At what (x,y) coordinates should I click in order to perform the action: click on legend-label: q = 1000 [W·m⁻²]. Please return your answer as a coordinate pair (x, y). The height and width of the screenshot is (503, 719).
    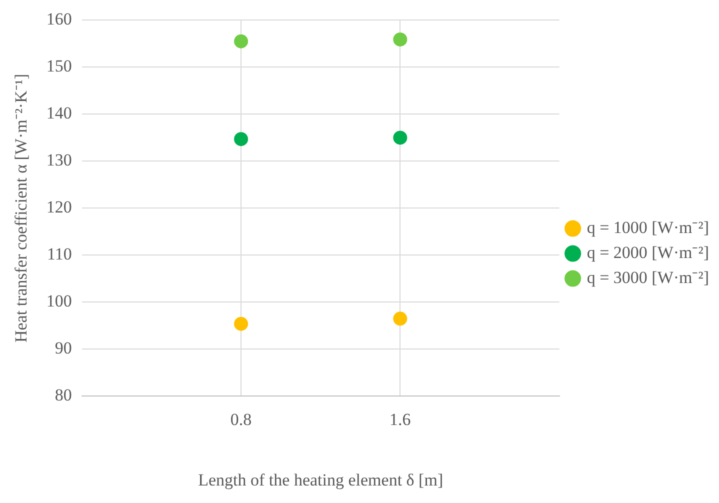
    Looking at the image, I should click on (647, 227).